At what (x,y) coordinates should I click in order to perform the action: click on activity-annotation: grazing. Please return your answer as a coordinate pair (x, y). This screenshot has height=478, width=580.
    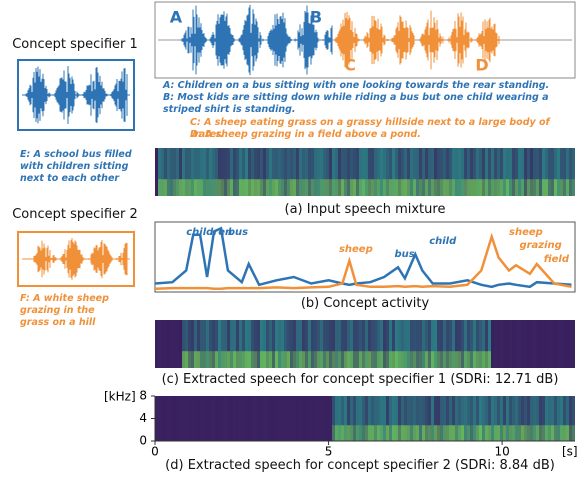
    Looking at the image, I should click on (540, 245).